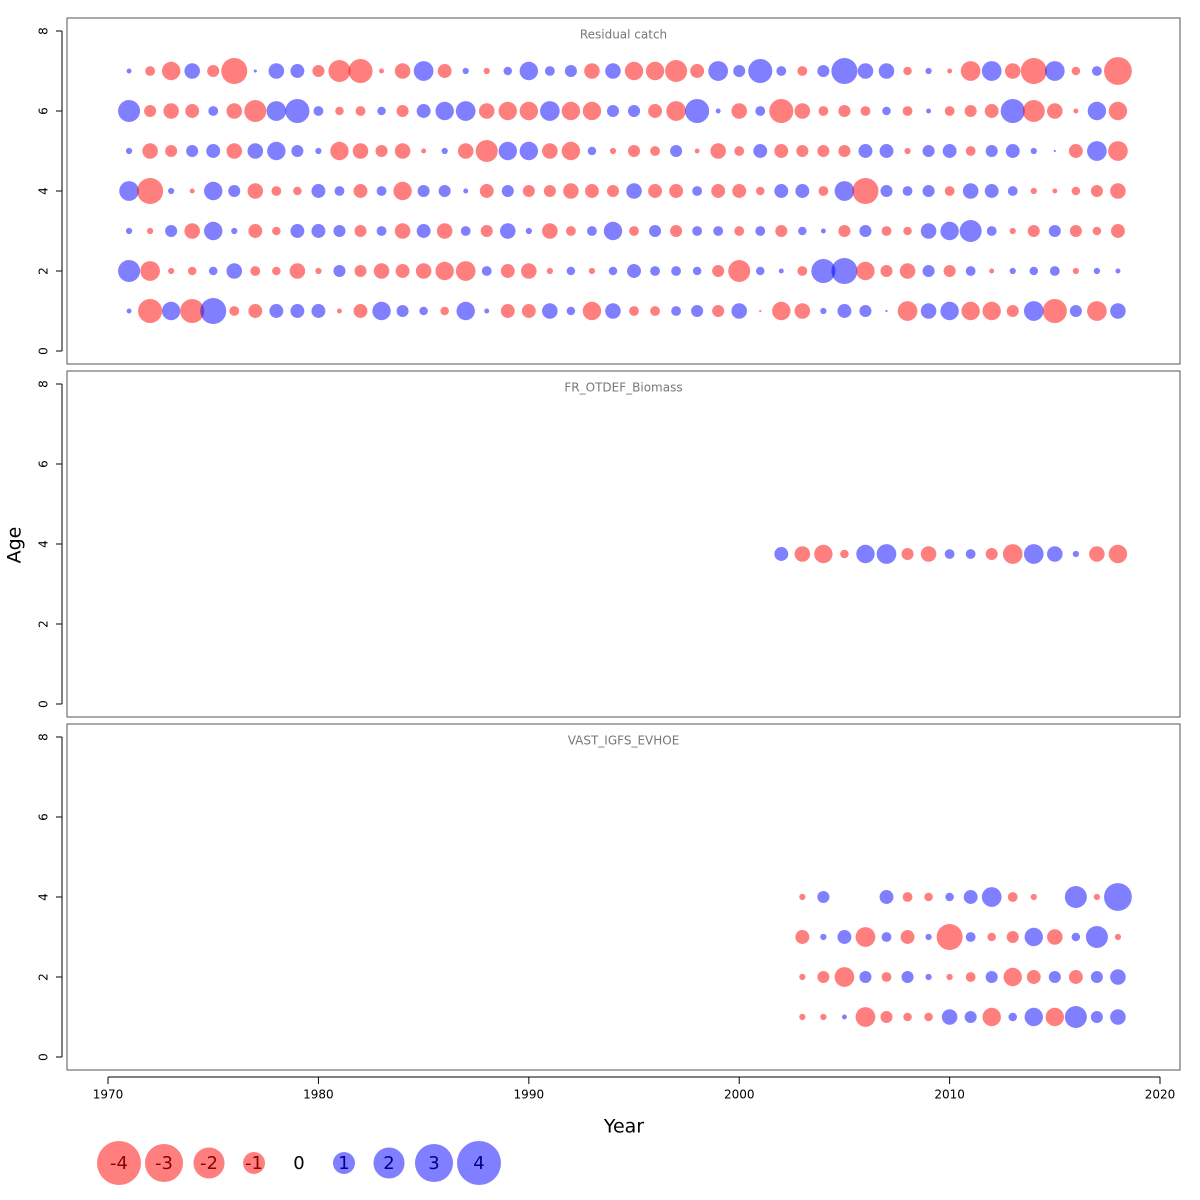  I want to click on y-tick-label: 8, so click(44, 384).